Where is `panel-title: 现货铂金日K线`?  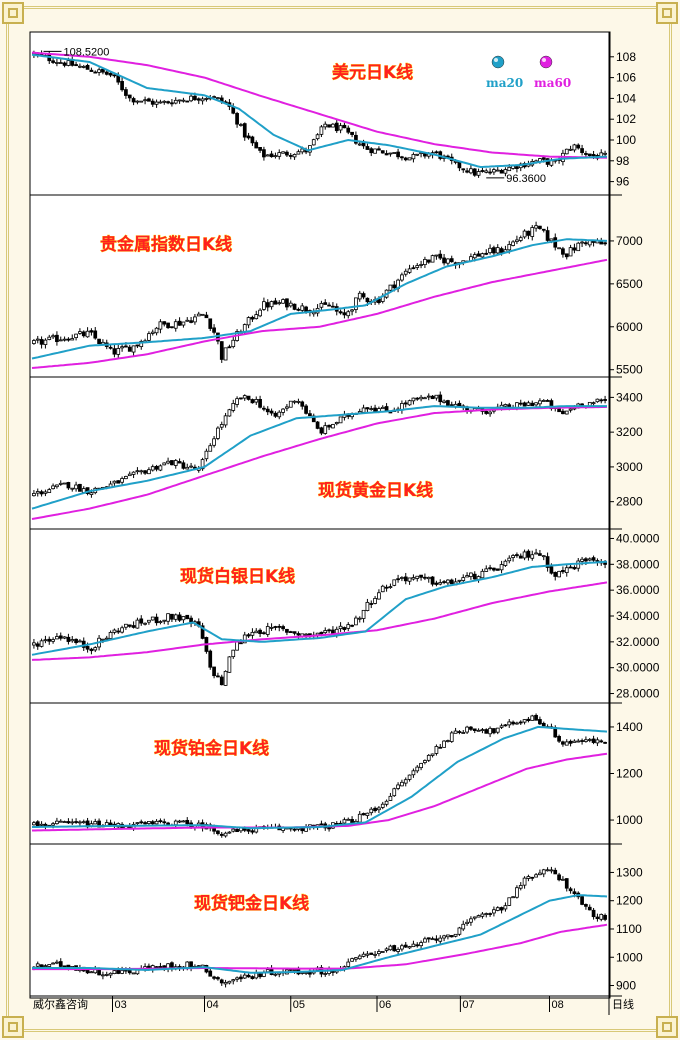 panel-title: 现货铂金日K线 is located at coordinates (211, 748).